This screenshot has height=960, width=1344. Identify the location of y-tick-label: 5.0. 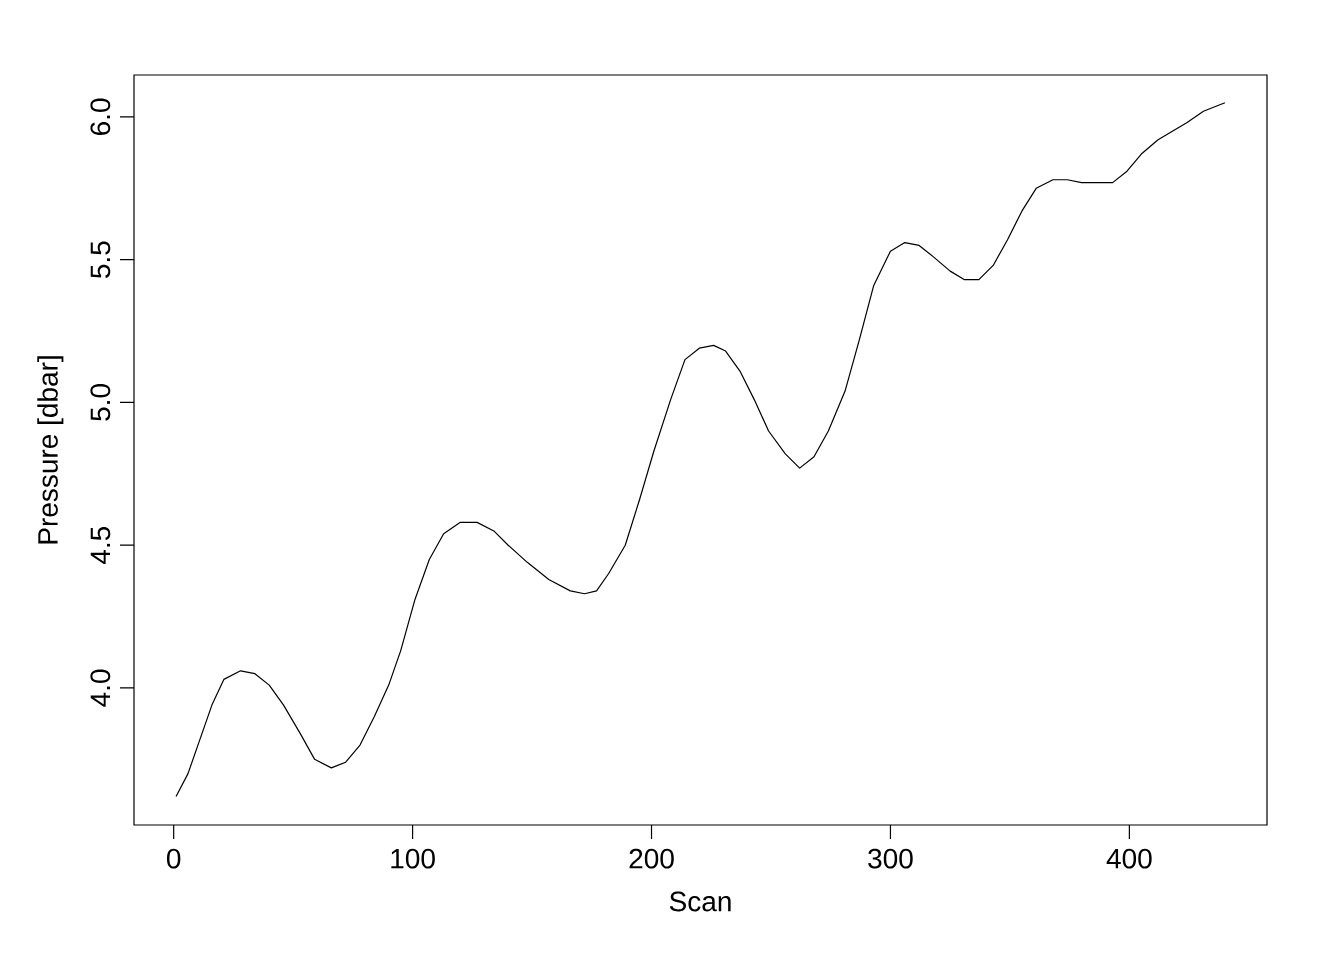
(100, 402).